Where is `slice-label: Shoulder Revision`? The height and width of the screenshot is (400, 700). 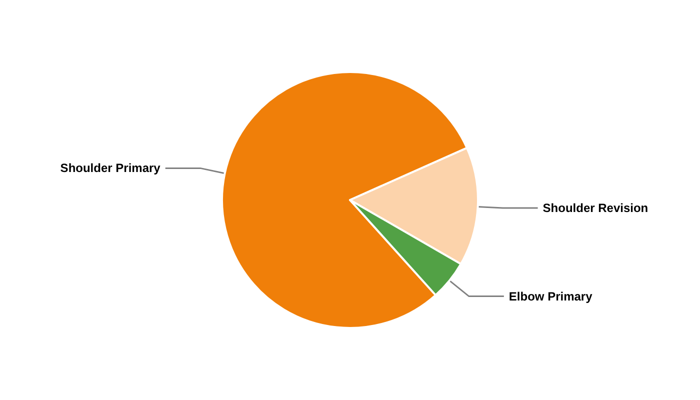
slice-label: Shoulder Revision is located at coordinates (595, 208).